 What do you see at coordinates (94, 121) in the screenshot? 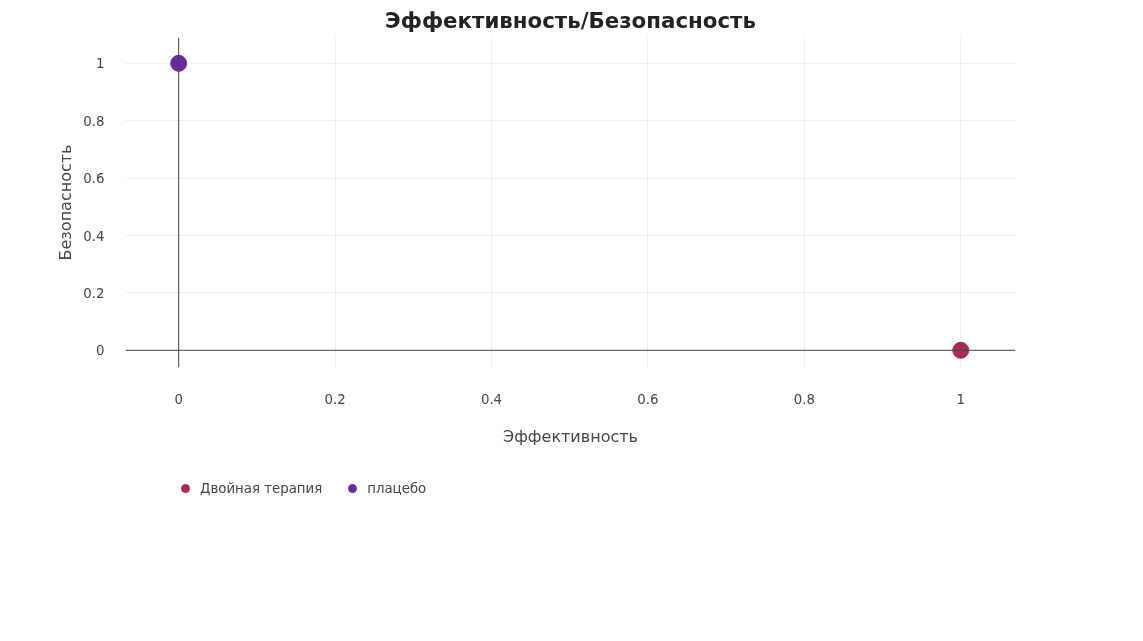
I see `y-tick-label: 0.8` at bounding box center [94, 121].